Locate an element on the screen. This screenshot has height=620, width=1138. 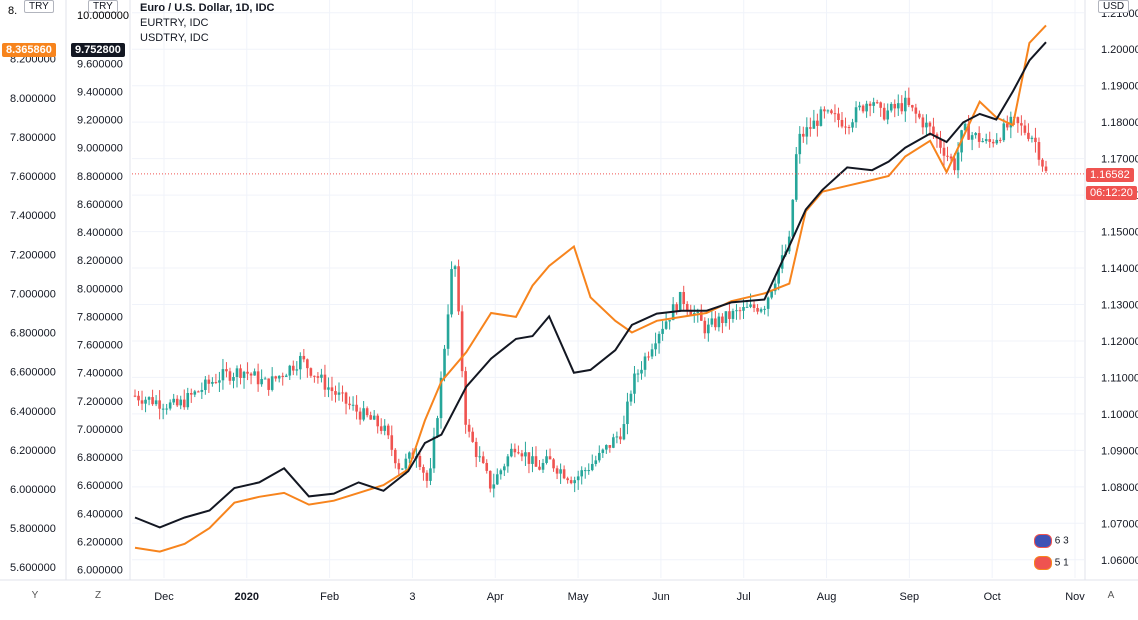
left-a-tick-label: 7.400000 is located at coordinates (33, 216).